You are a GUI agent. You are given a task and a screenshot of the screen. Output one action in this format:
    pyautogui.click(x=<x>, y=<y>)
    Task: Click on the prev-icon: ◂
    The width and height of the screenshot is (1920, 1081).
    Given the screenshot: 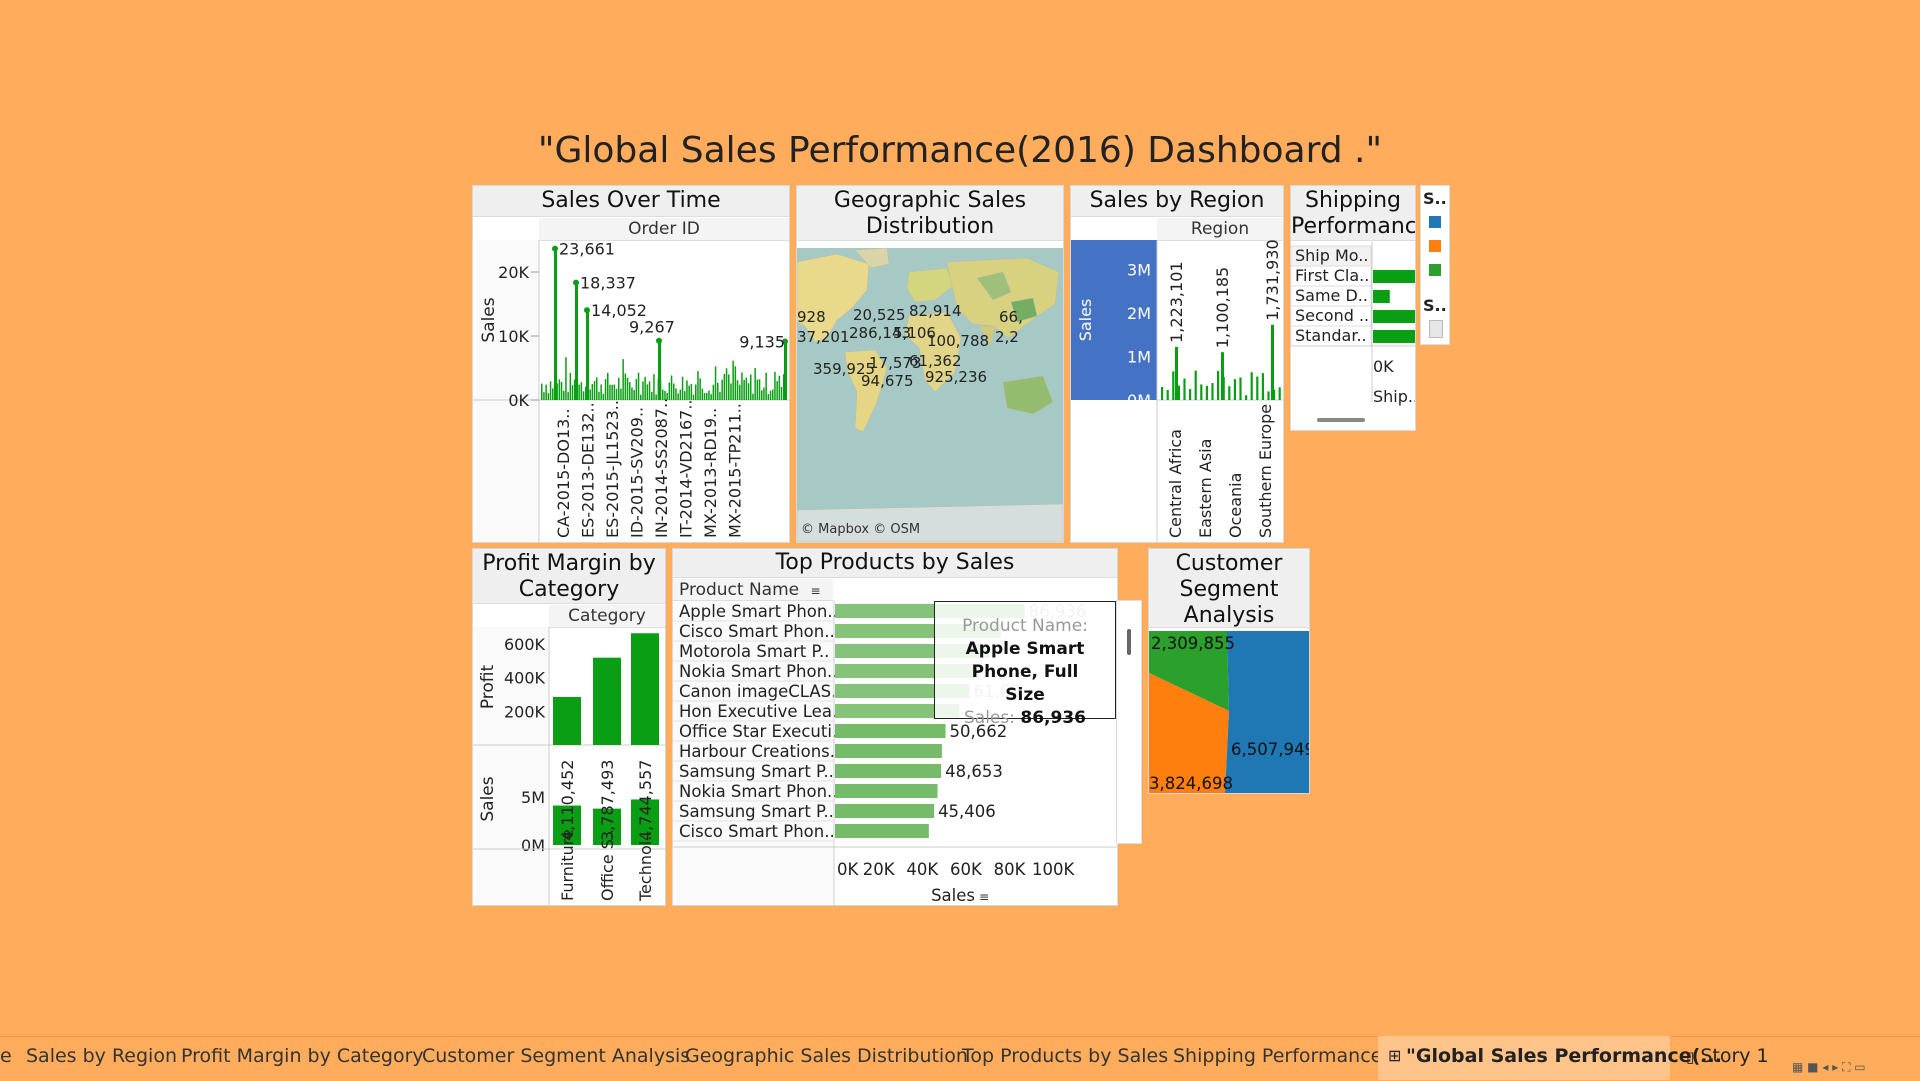 What is the action you would take?
    pyautogui.click(x=1825, y=1067)
    